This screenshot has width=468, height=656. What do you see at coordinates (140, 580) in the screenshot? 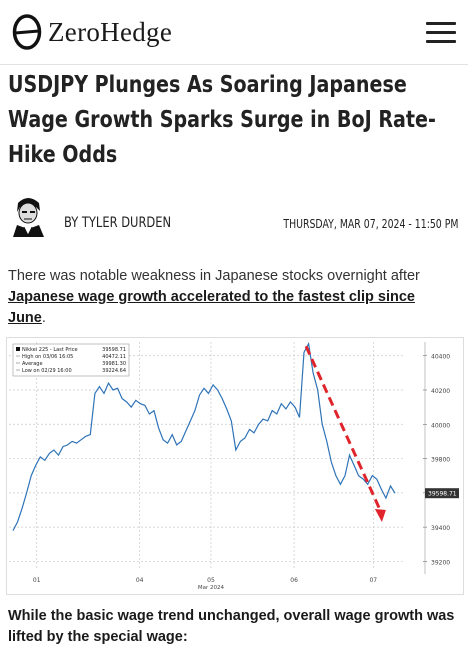
I see `x-tick-label: 04` at bounding box center [140, 580].